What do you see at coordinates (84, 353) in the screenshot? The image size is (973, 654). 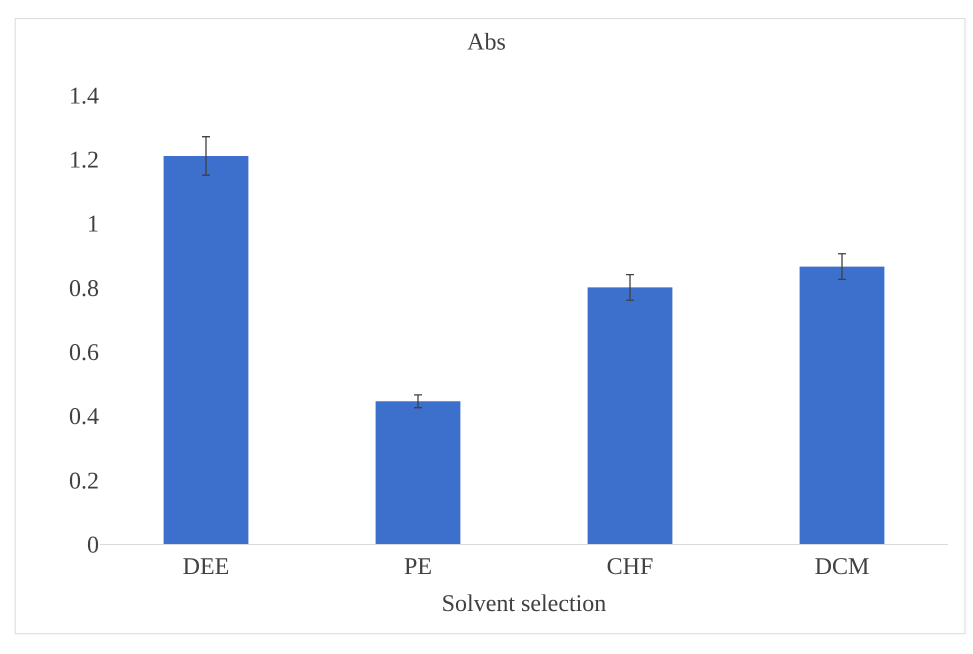 I see `y-tick-label: 0.6` at bounding box center [84, 353].